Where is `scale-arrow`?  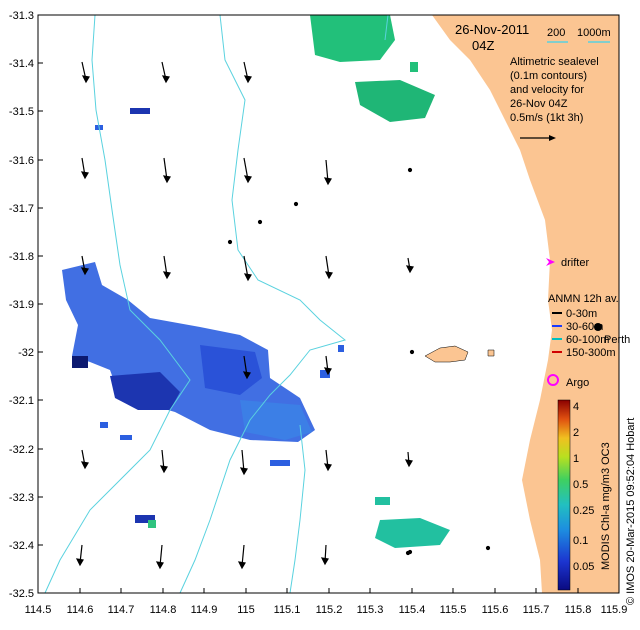
scale-arrow is located at coordinates (538, 138).